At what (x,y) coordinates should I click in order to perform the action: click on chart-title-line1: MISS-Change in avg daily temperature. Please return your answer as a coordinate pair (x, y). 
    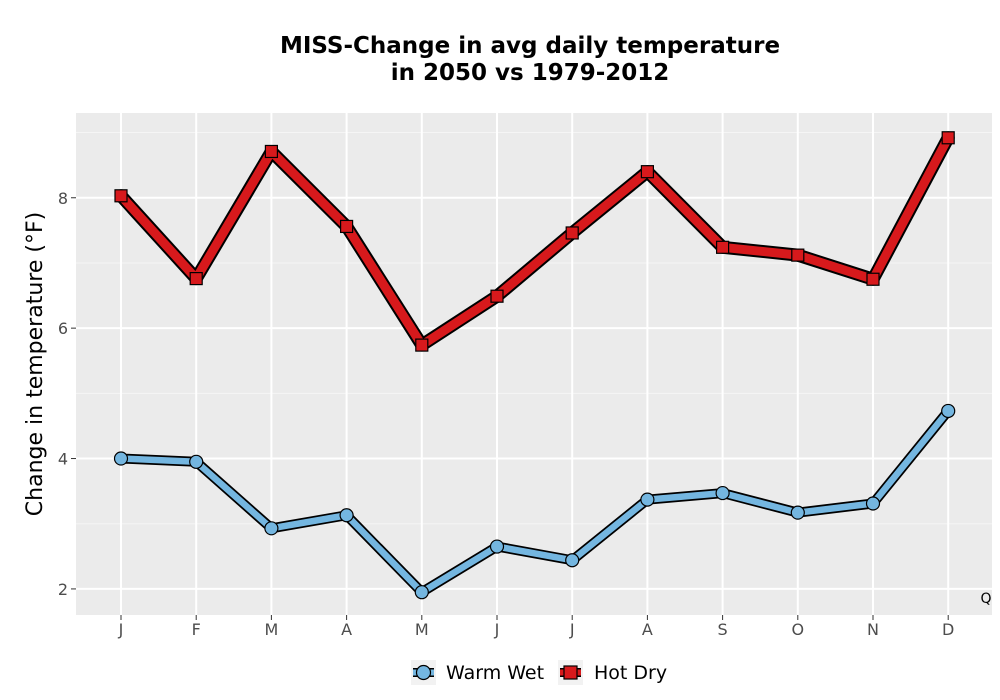
    Looking at the image, I should click on (530, 46).